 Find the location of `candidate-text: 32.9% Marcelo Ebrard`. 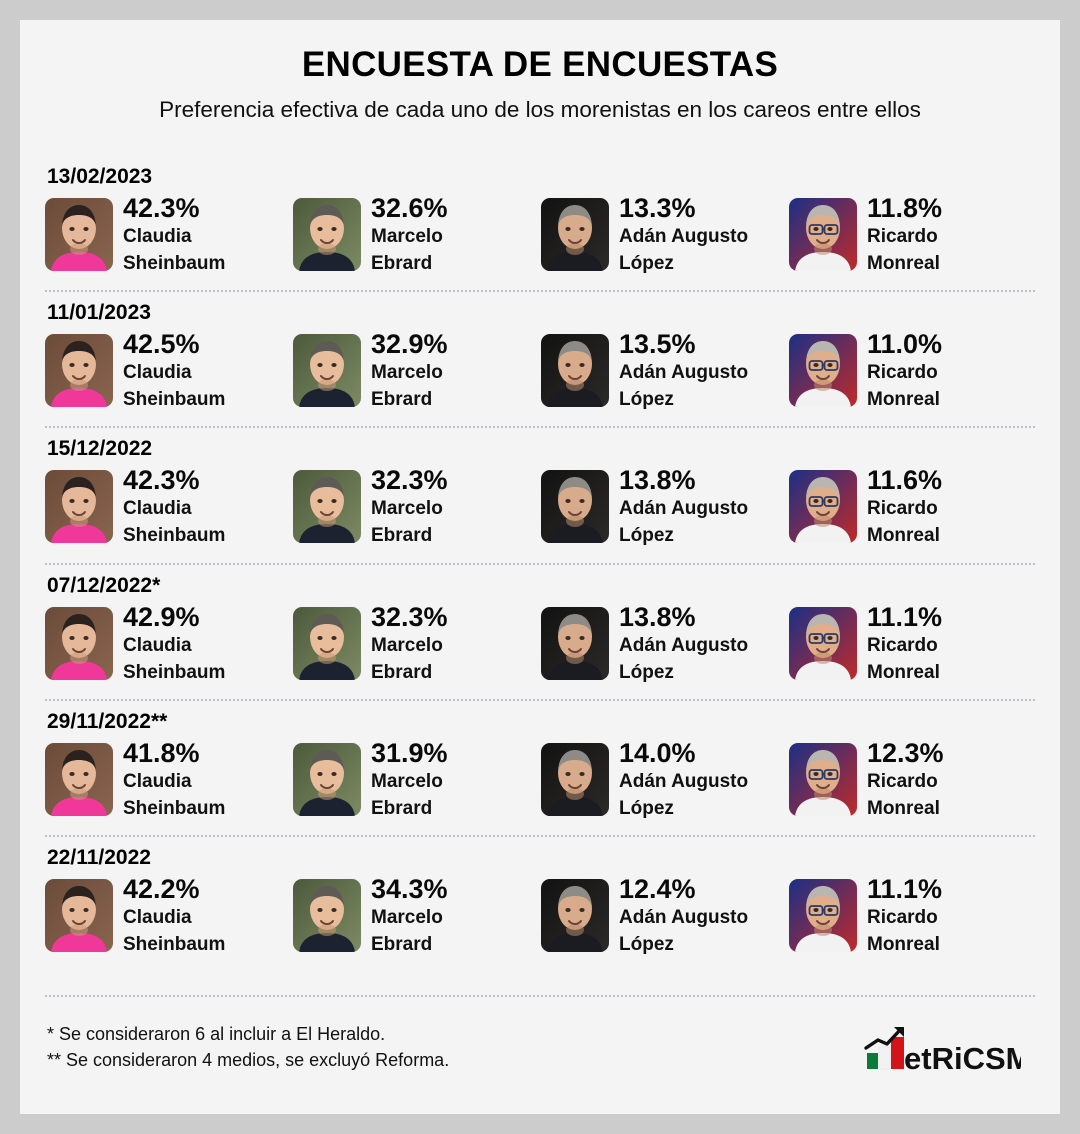

candidate-text: 32.9% Marcelo Ebrard is located at coordinates (404, 371).